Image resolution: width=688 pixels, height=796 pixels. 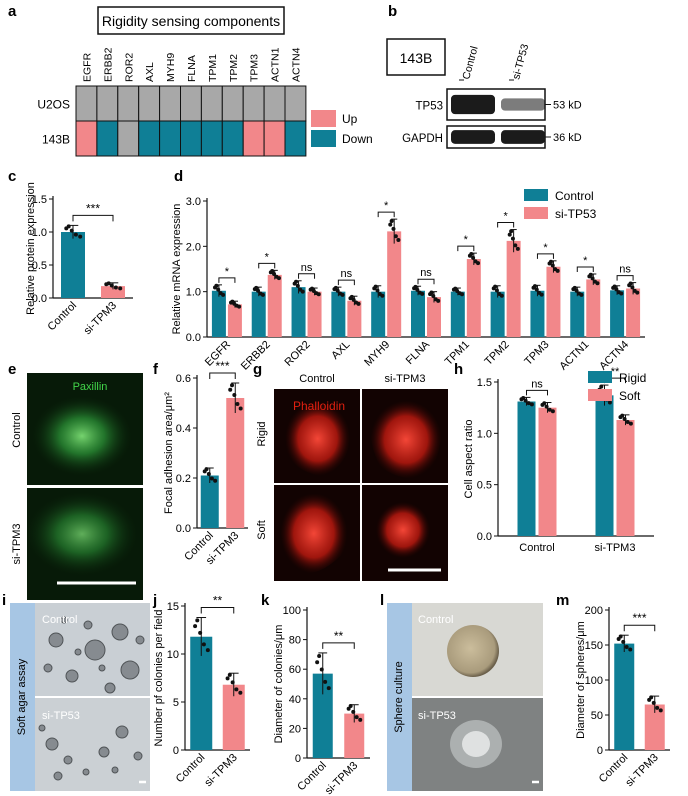 I want to click on chart-c-data-point, so click(x=108, y=283).